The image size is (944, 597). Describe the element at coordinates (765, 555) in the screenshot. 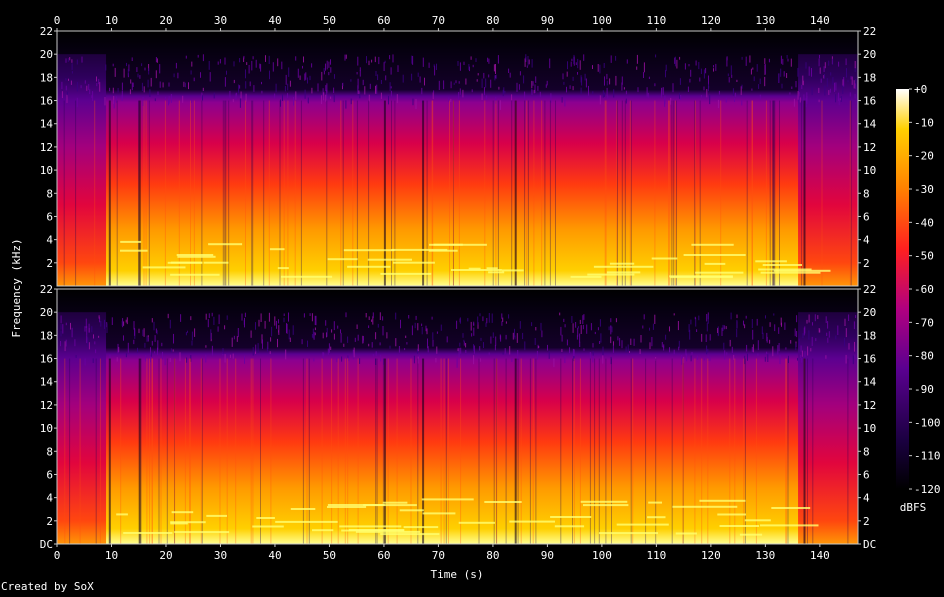

I see `x-tick-label-bottom: 130` at that location.